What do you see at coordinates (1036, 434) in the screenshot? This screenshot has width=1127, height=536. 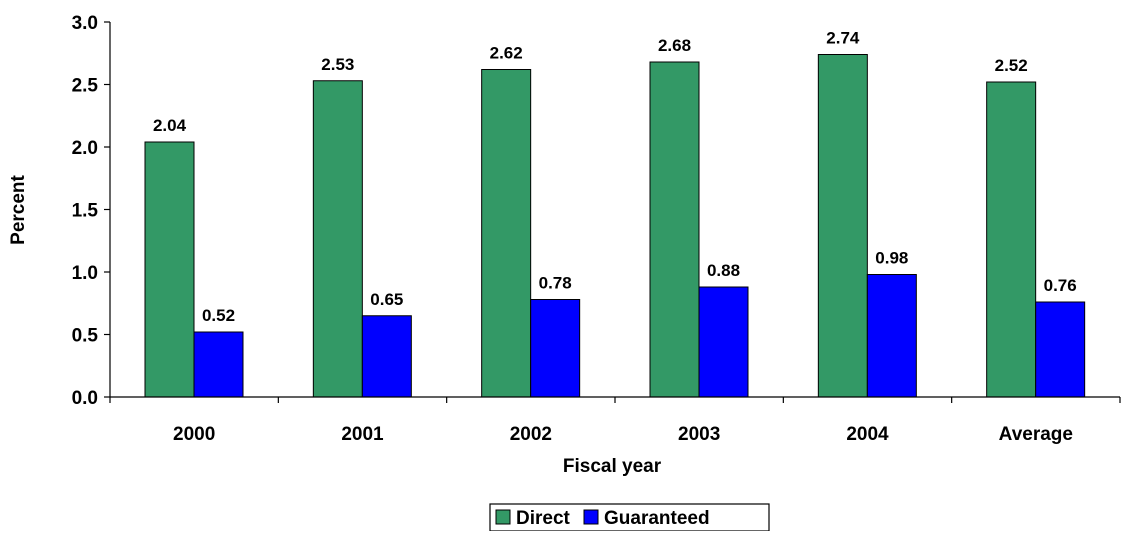 I see `x-tick-label: Average` at bounding box center [1036, 434].